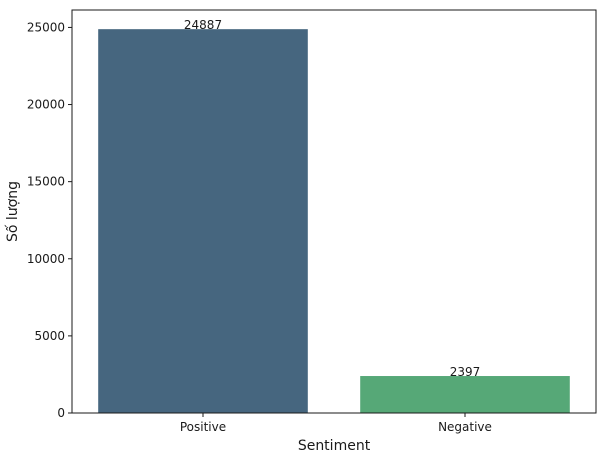  What do you see at coordinates (46, 182) in the screenshot?
I see `y-tick-label: 15000` at bounding box center [46, 182].